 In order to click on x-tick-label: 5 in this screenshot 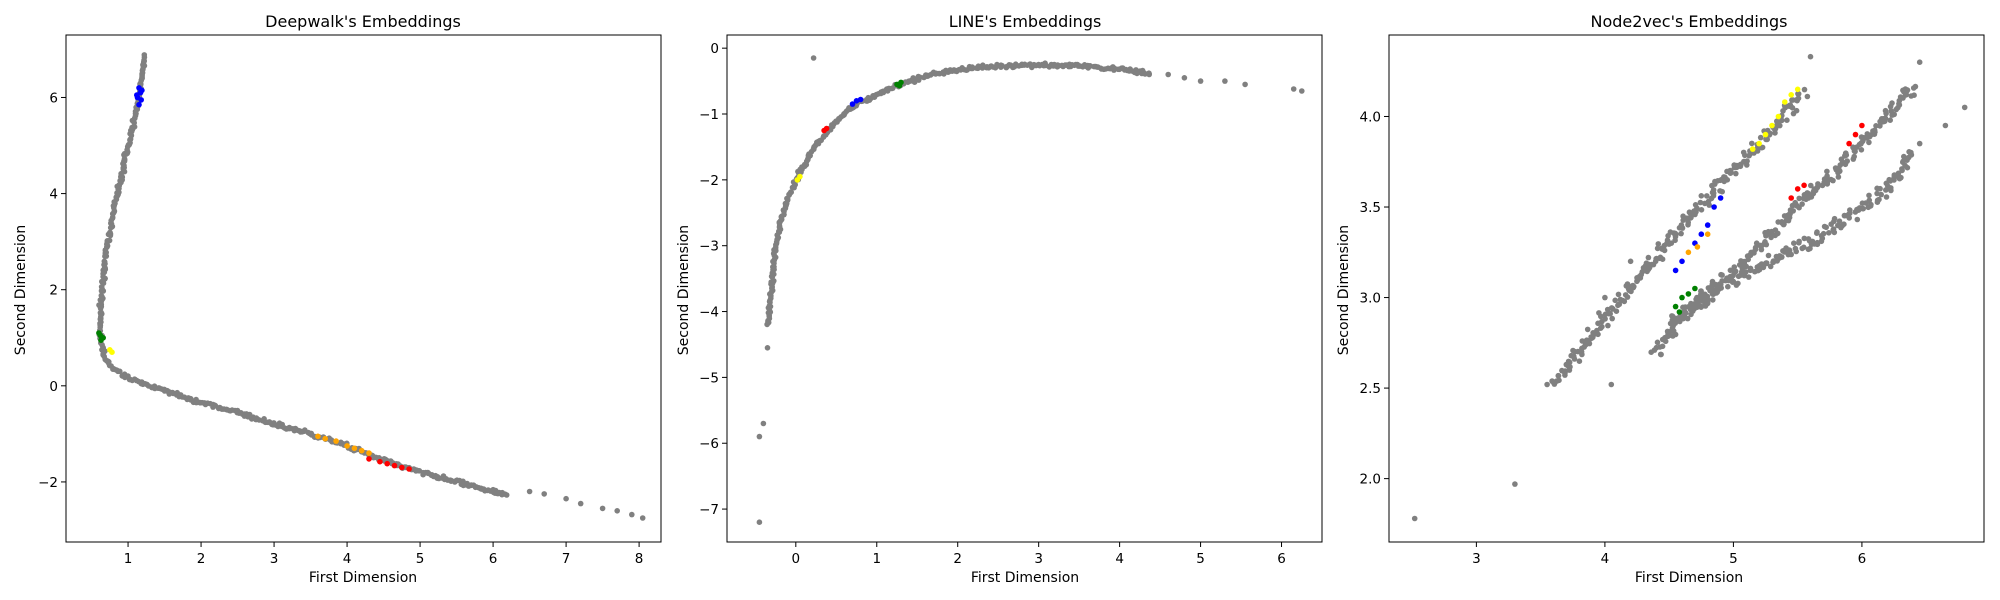, I will do `click(420, 559)`.